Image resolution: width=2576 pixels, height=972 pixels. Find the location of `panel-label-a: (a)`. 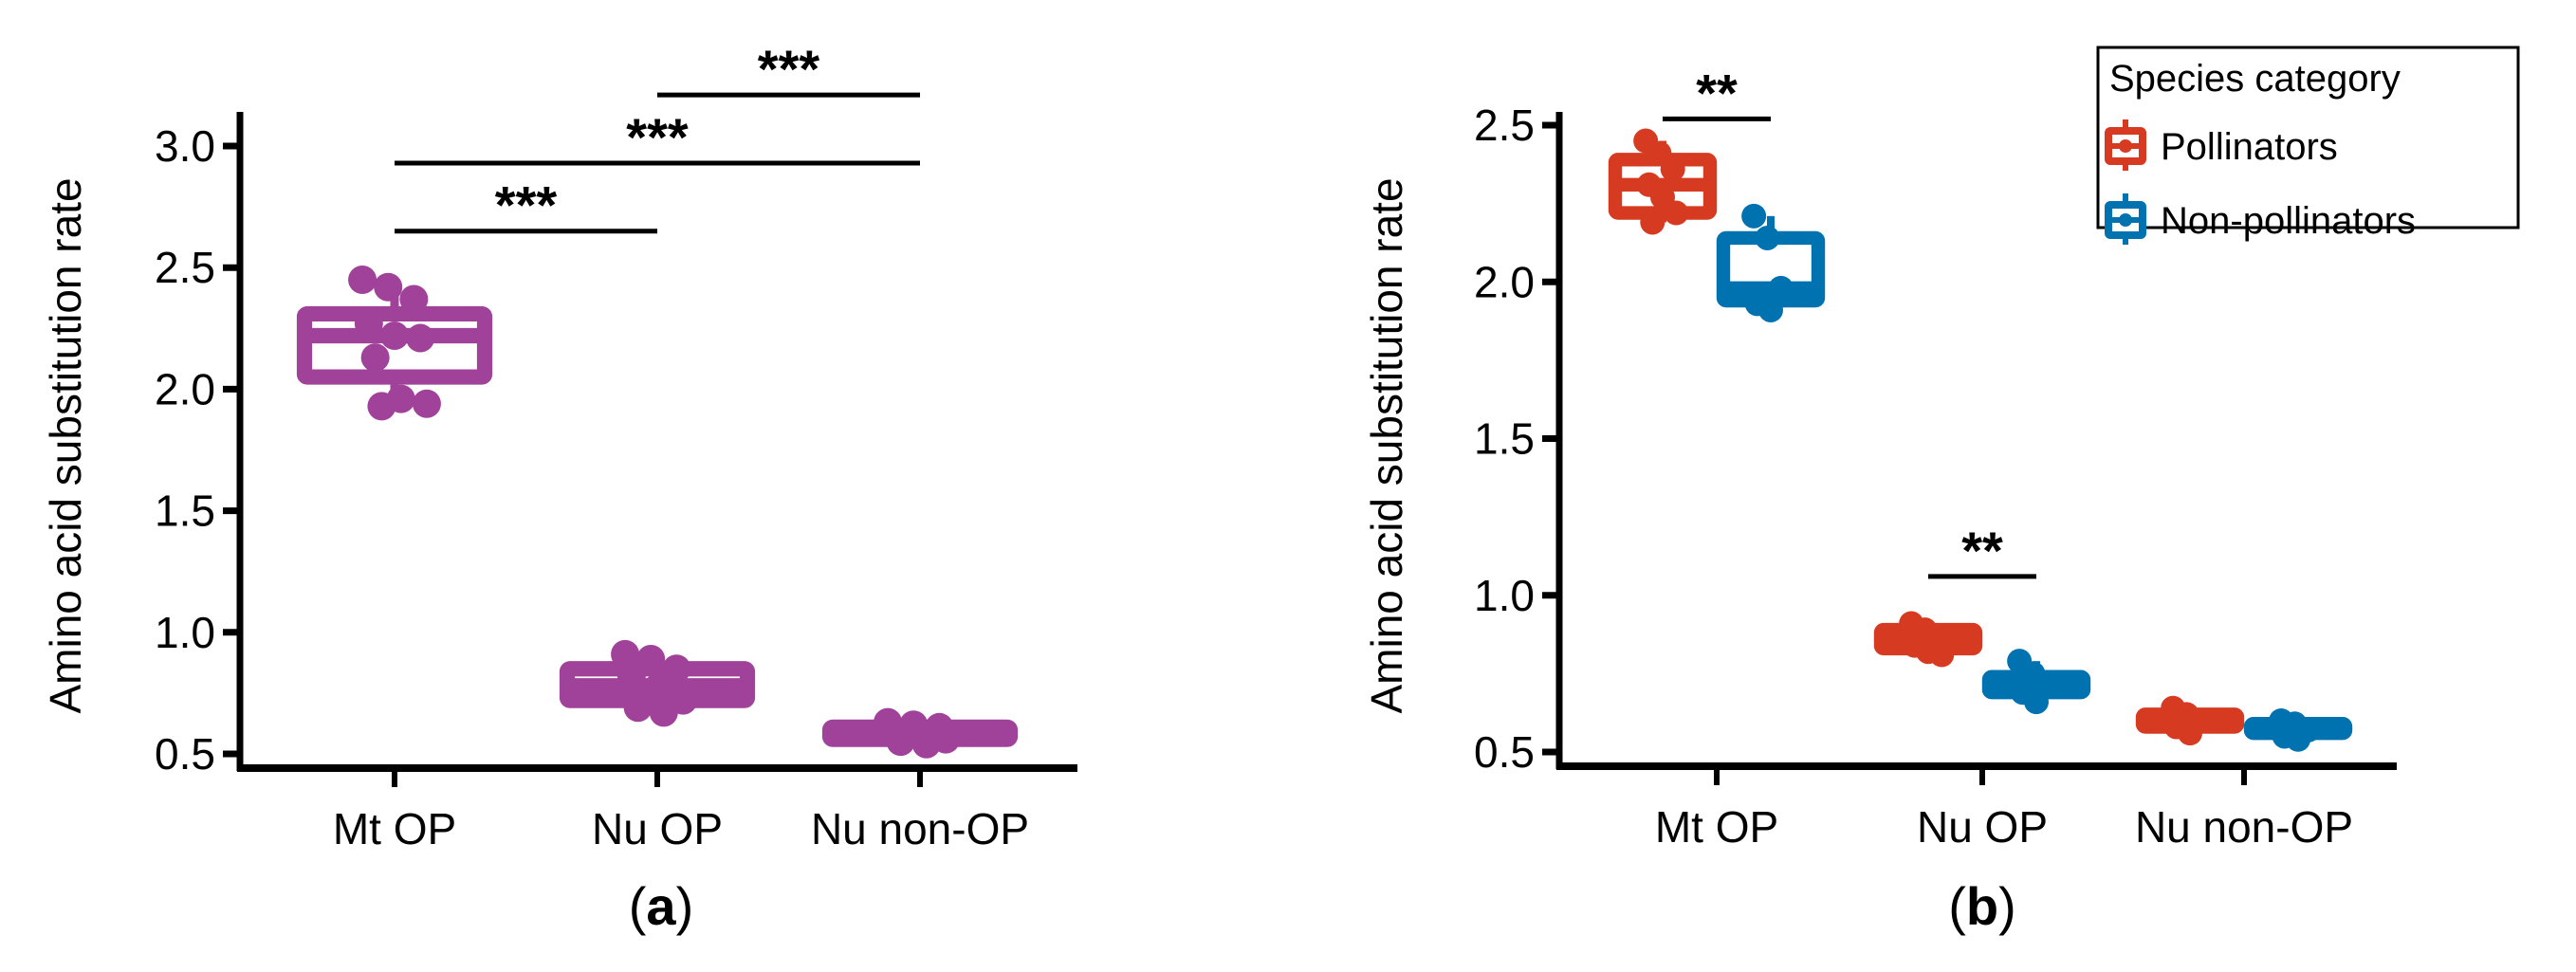

panel-label-a: (a) is located at coordinates (661, 906).